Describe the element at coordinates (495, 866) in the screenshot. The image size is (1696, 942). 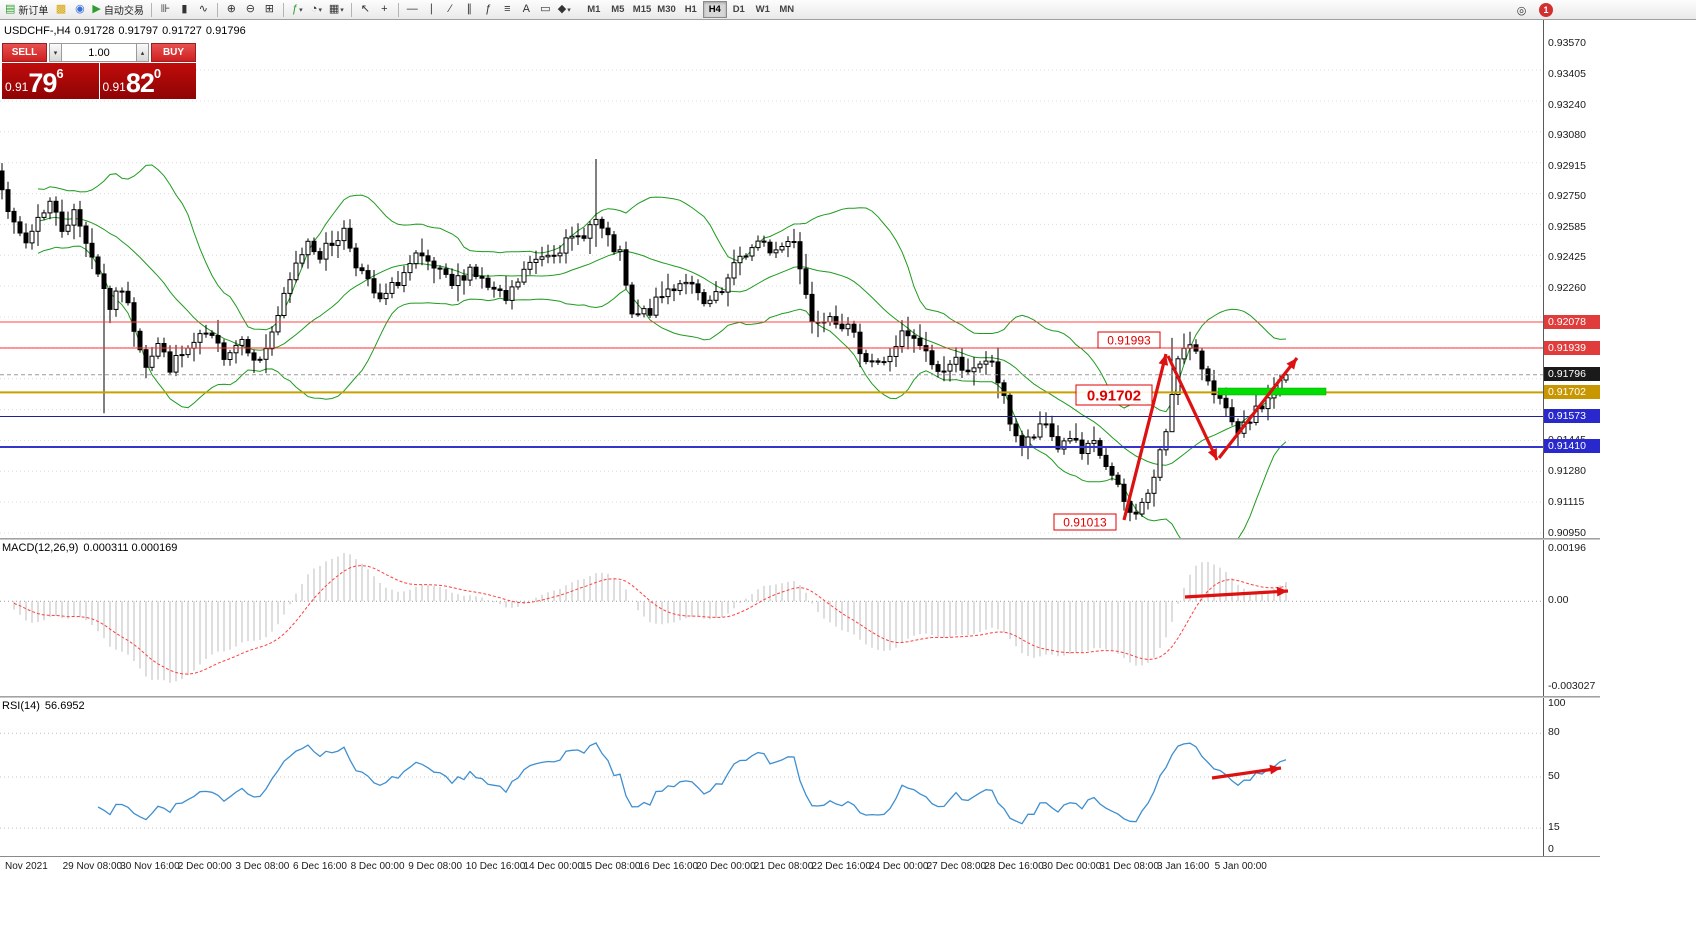
I see `time-axis-label: 10 Dec 16:00` at that location.